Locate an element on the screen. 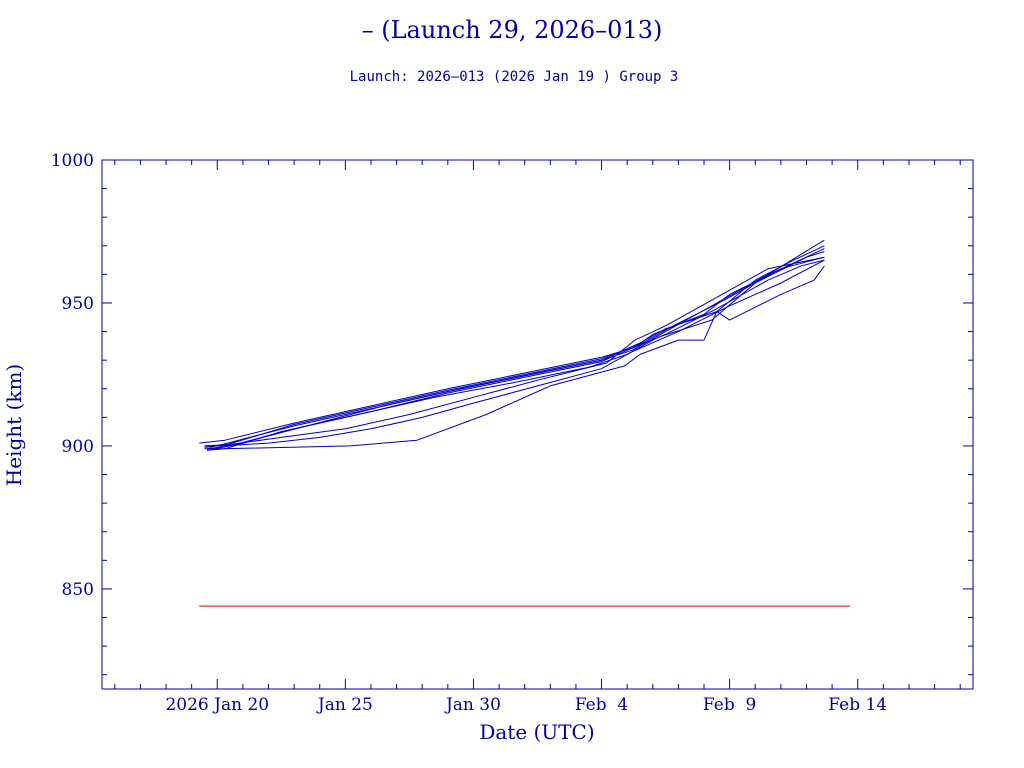  x-tick-label: Feb 14 is located at coordinates (857, 705).